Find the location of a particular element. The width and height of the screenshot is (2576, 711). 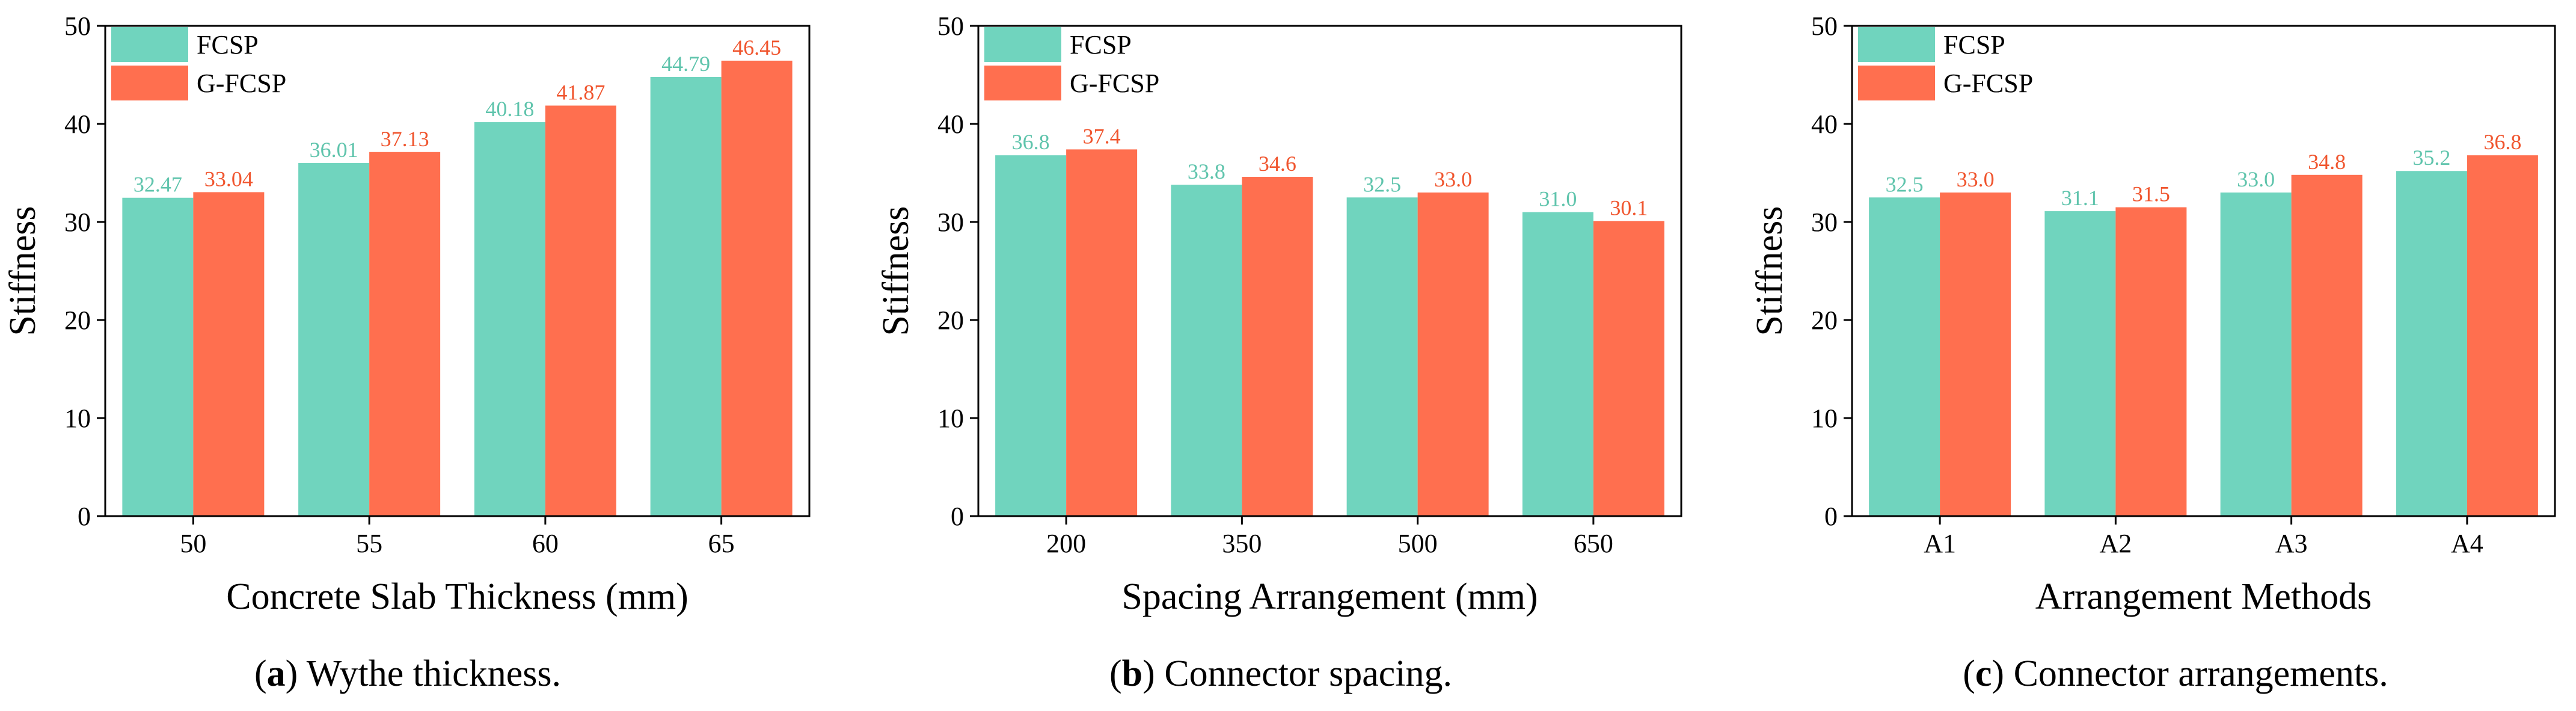

data-label-fcsp-50: 32.47 is located at coordinates (157, 185).